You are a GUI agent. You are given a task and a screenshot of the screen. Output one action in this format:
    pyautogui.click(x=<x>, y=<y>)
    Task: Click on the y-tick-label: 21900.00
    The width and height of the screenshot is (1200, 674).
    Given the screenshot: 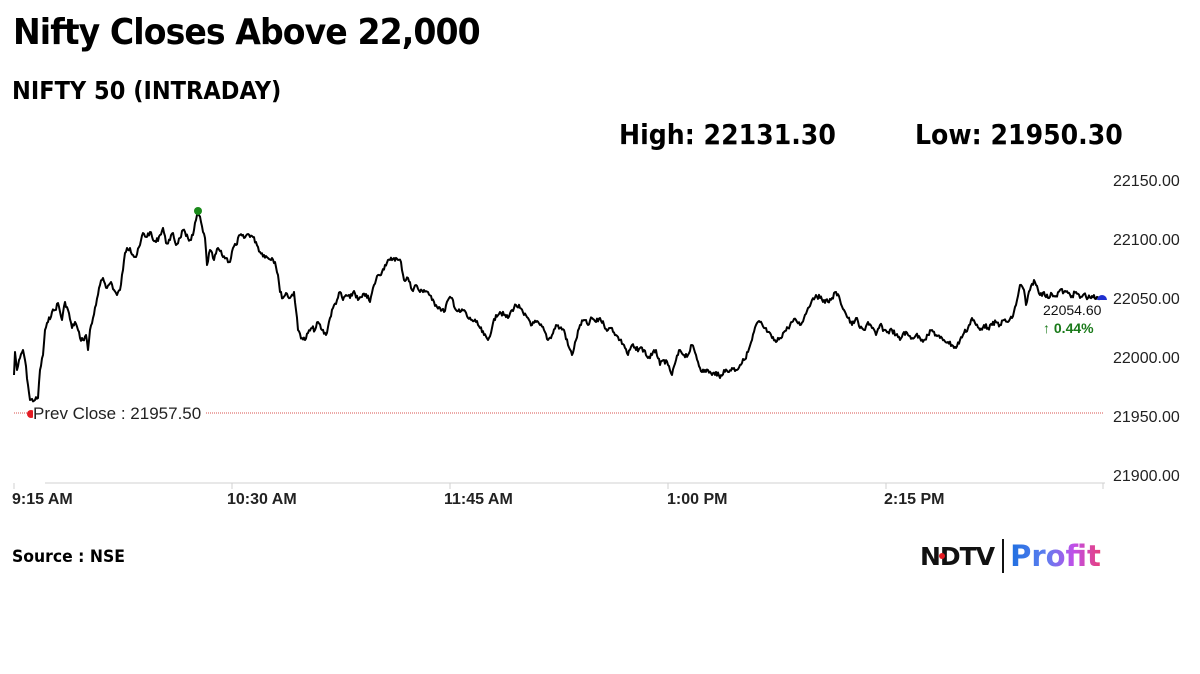 What is the action you would take?
    pyautogui.click(x=1146, y=476)
    